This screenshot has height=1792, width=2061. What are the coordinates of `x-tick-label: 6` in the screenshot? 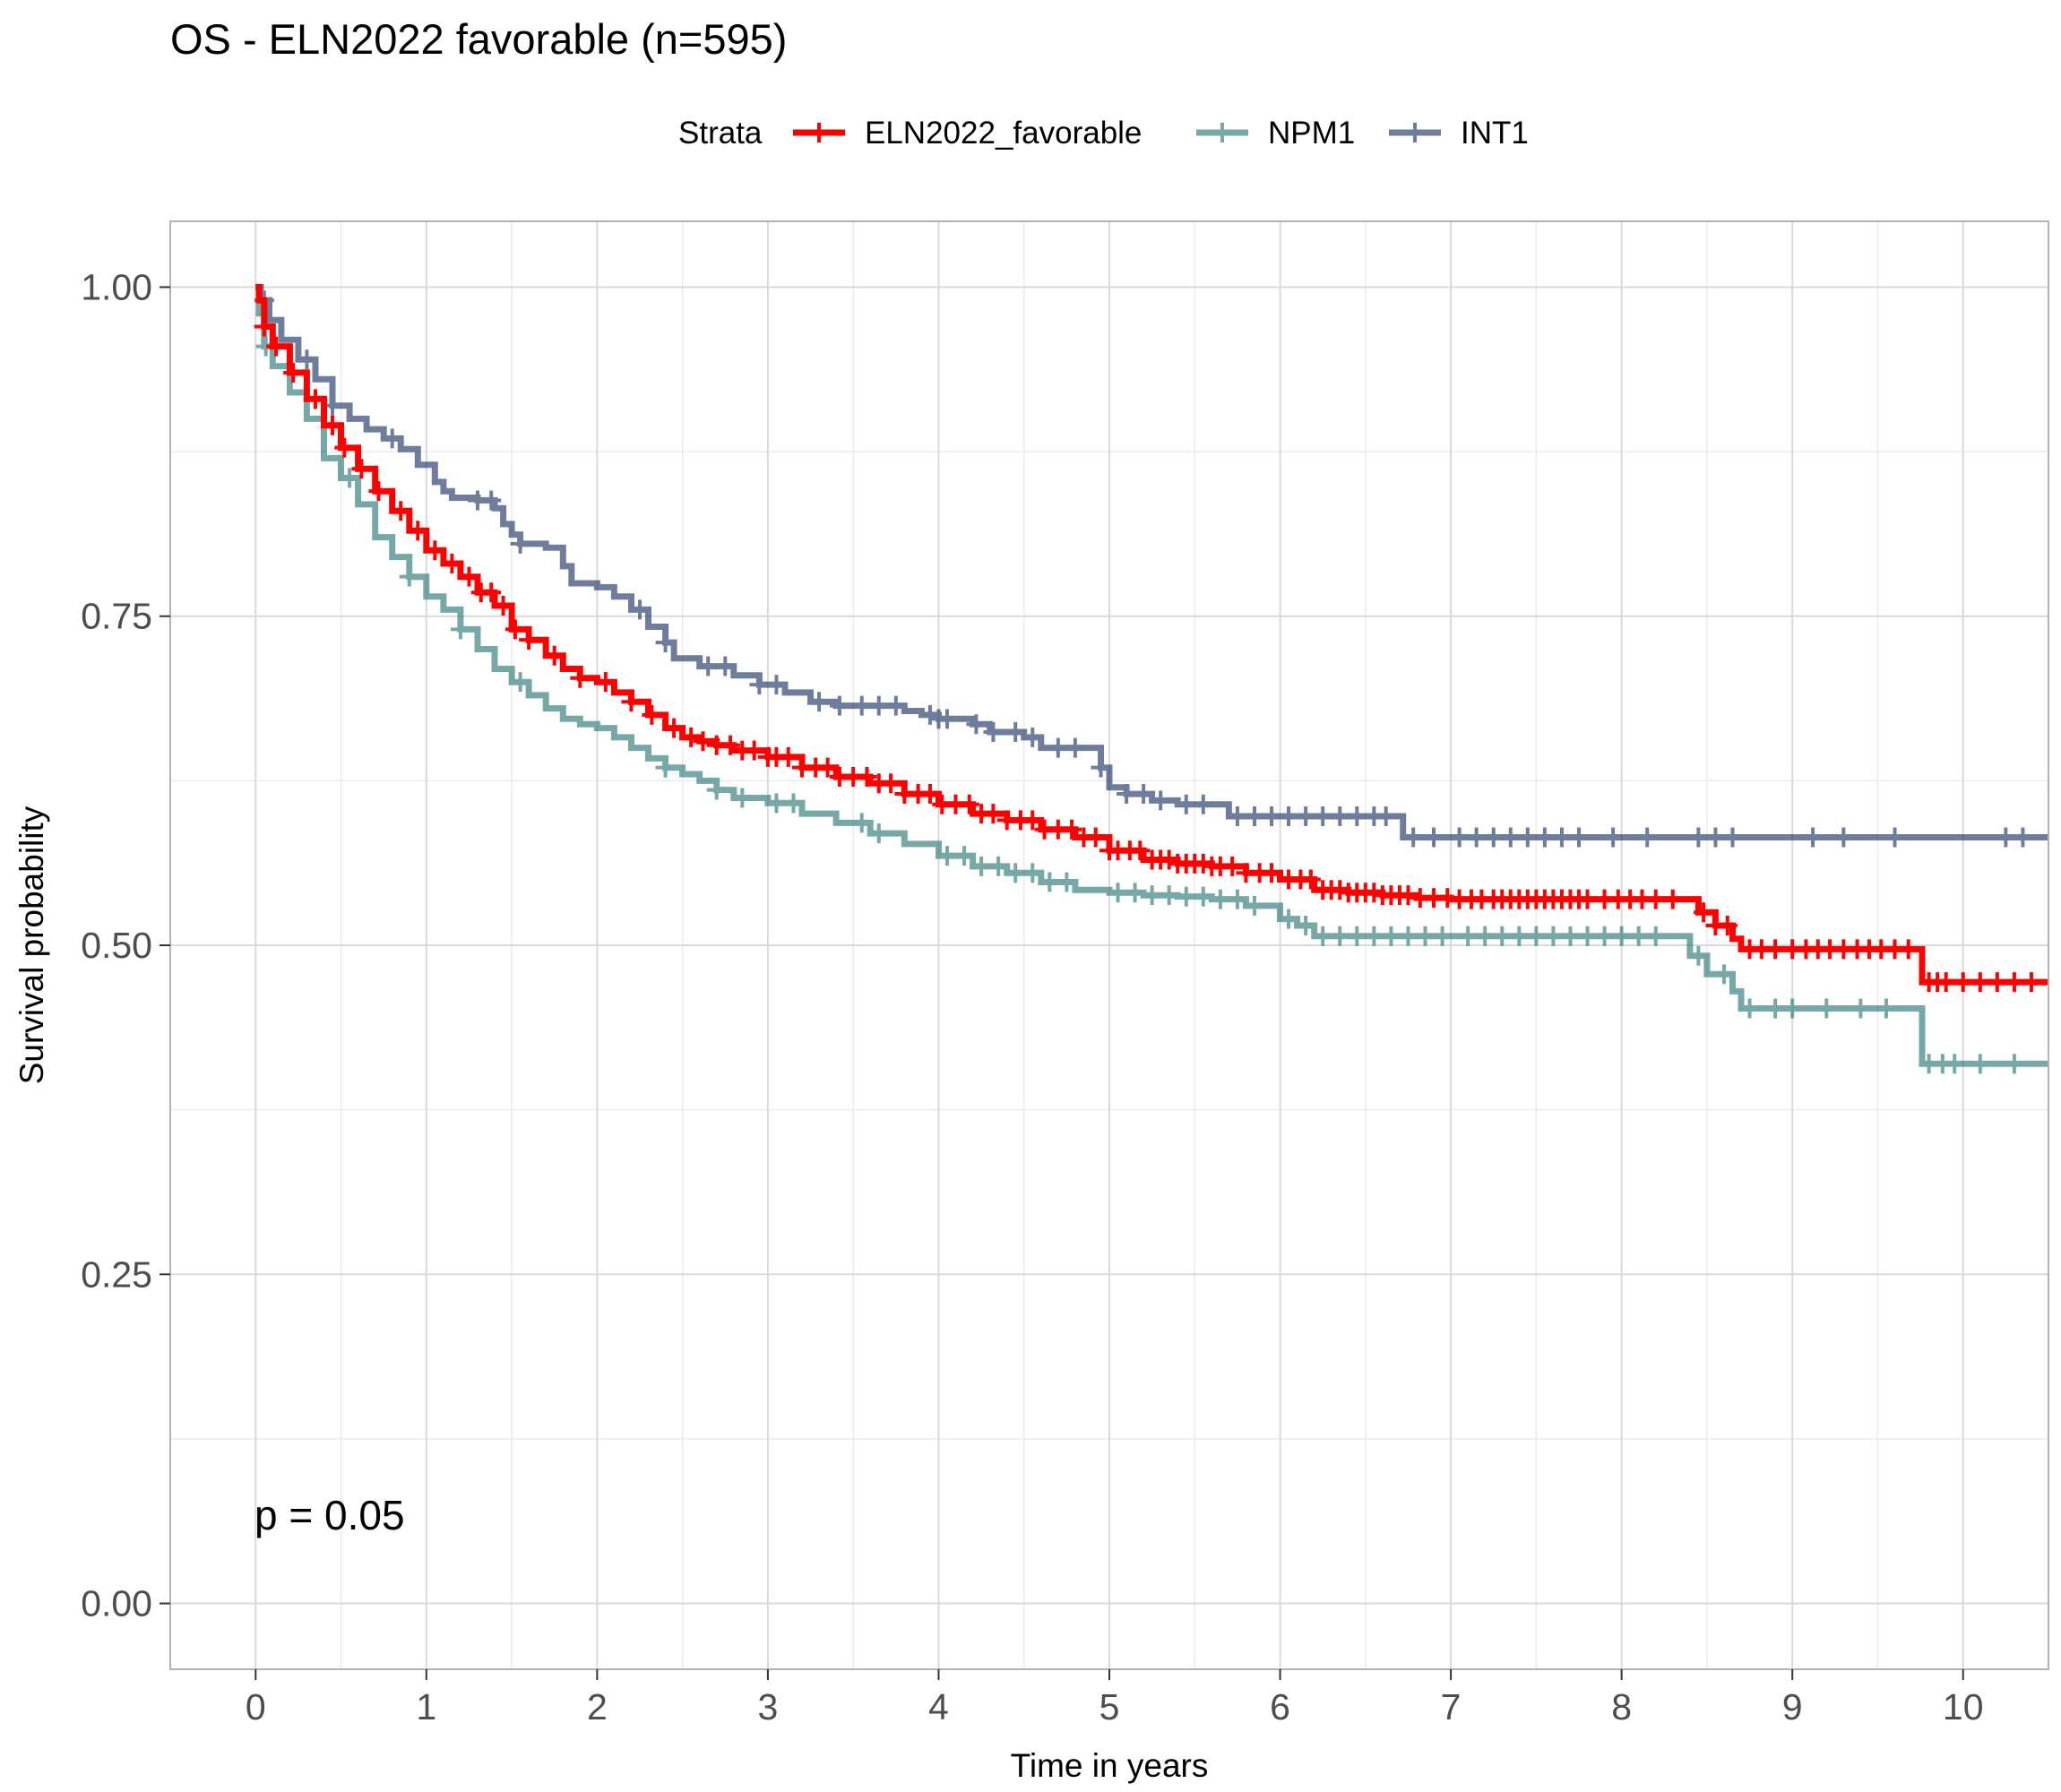 It's located at (1280, 1706).